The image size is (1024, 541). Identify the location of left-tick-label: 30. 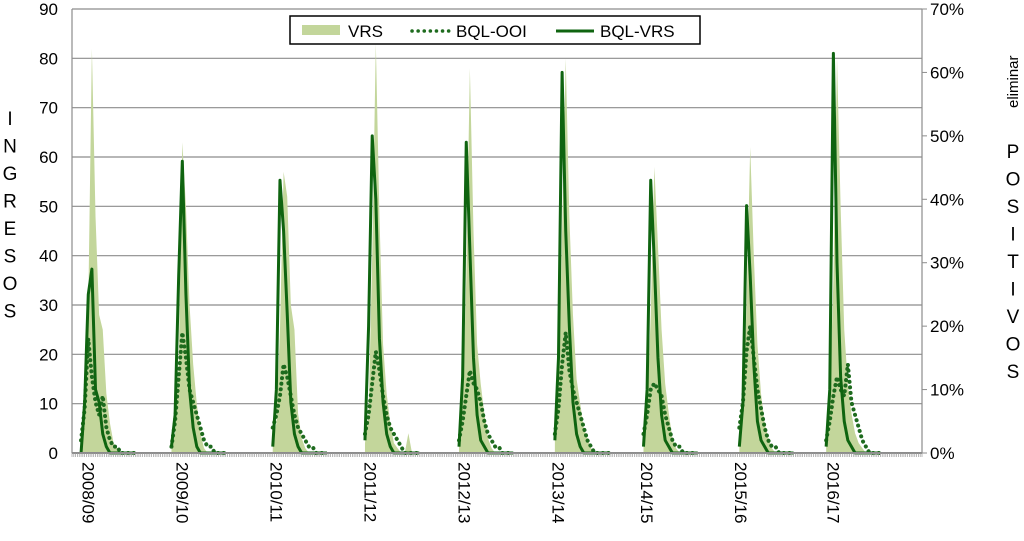
(48, 305).